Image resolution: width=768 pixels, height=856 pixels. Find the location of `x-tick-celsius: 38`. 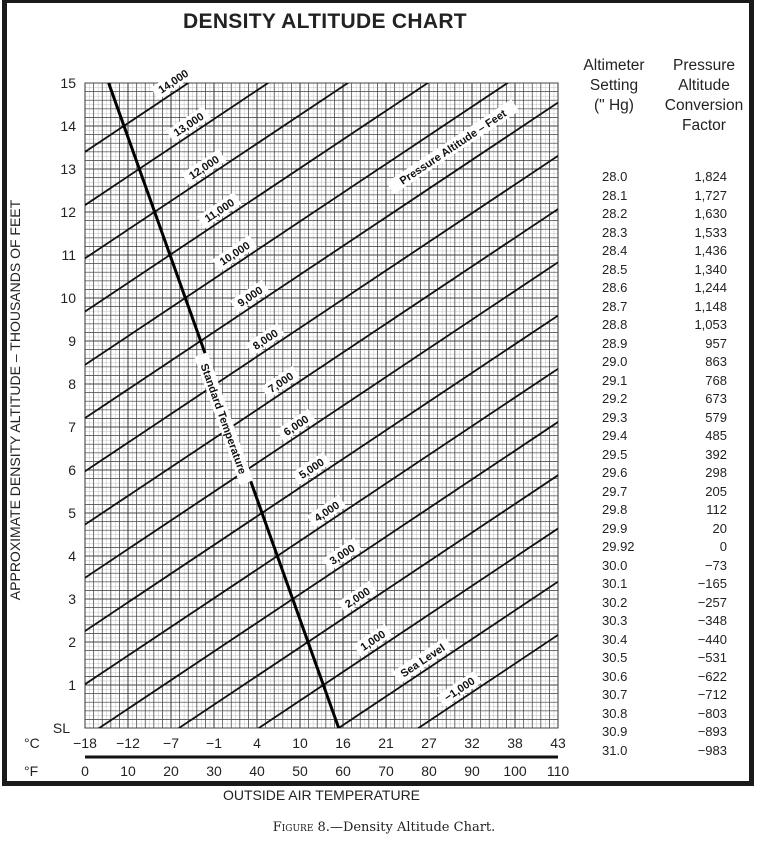

x-tick-celsius: 38 is located at coordinates (515, 743).